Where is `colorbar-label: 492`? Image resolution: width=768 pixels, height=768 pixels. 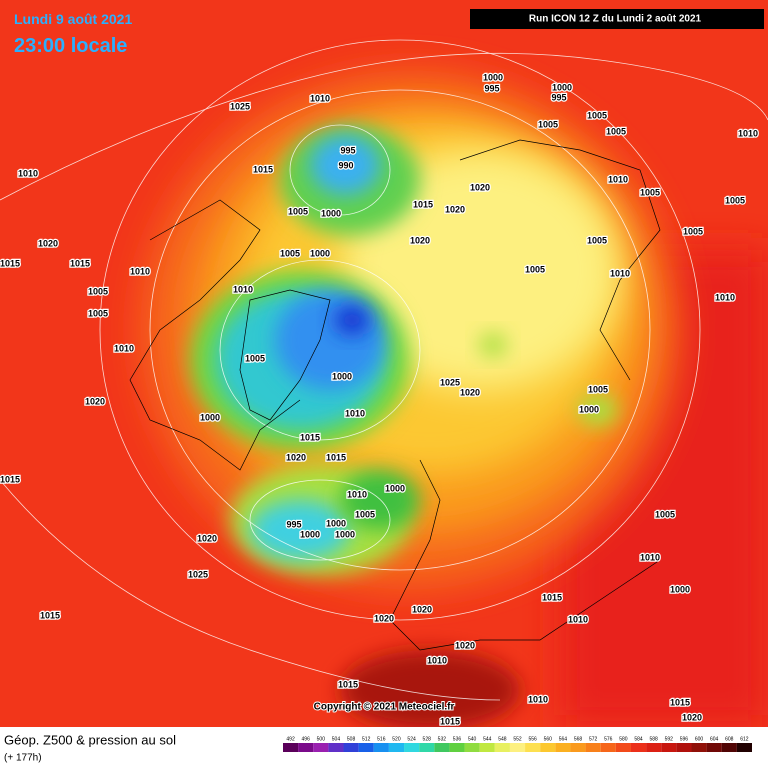 colorbar-label: 492 is located at coordinates (290, 739).